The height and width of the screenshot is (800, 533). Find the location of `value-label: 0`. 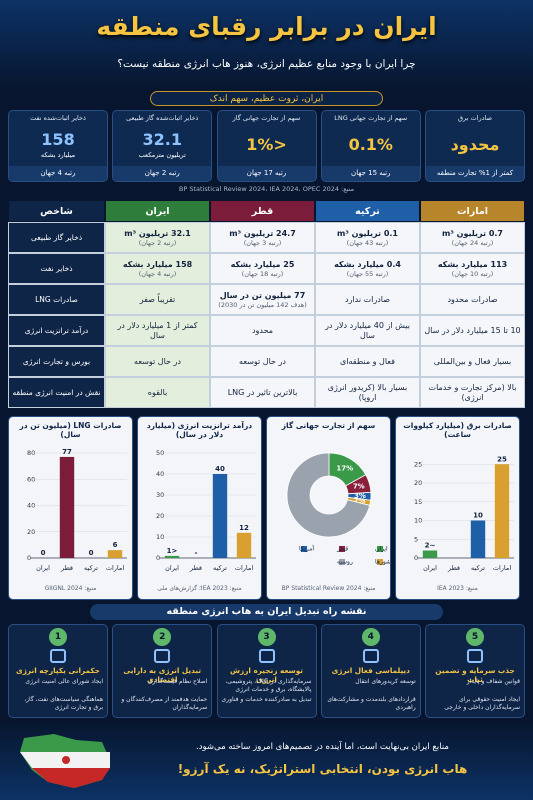

value-label: 0 is located at coordinates (43, 553).